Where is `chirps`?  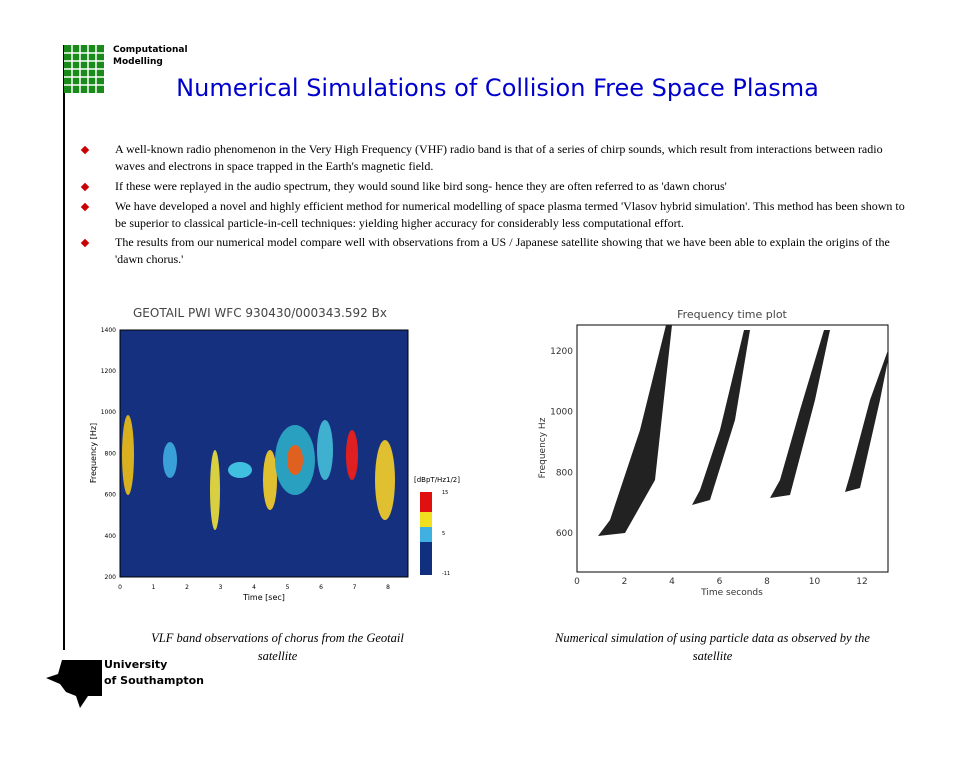
chirps is located at coordinates (743, 430).